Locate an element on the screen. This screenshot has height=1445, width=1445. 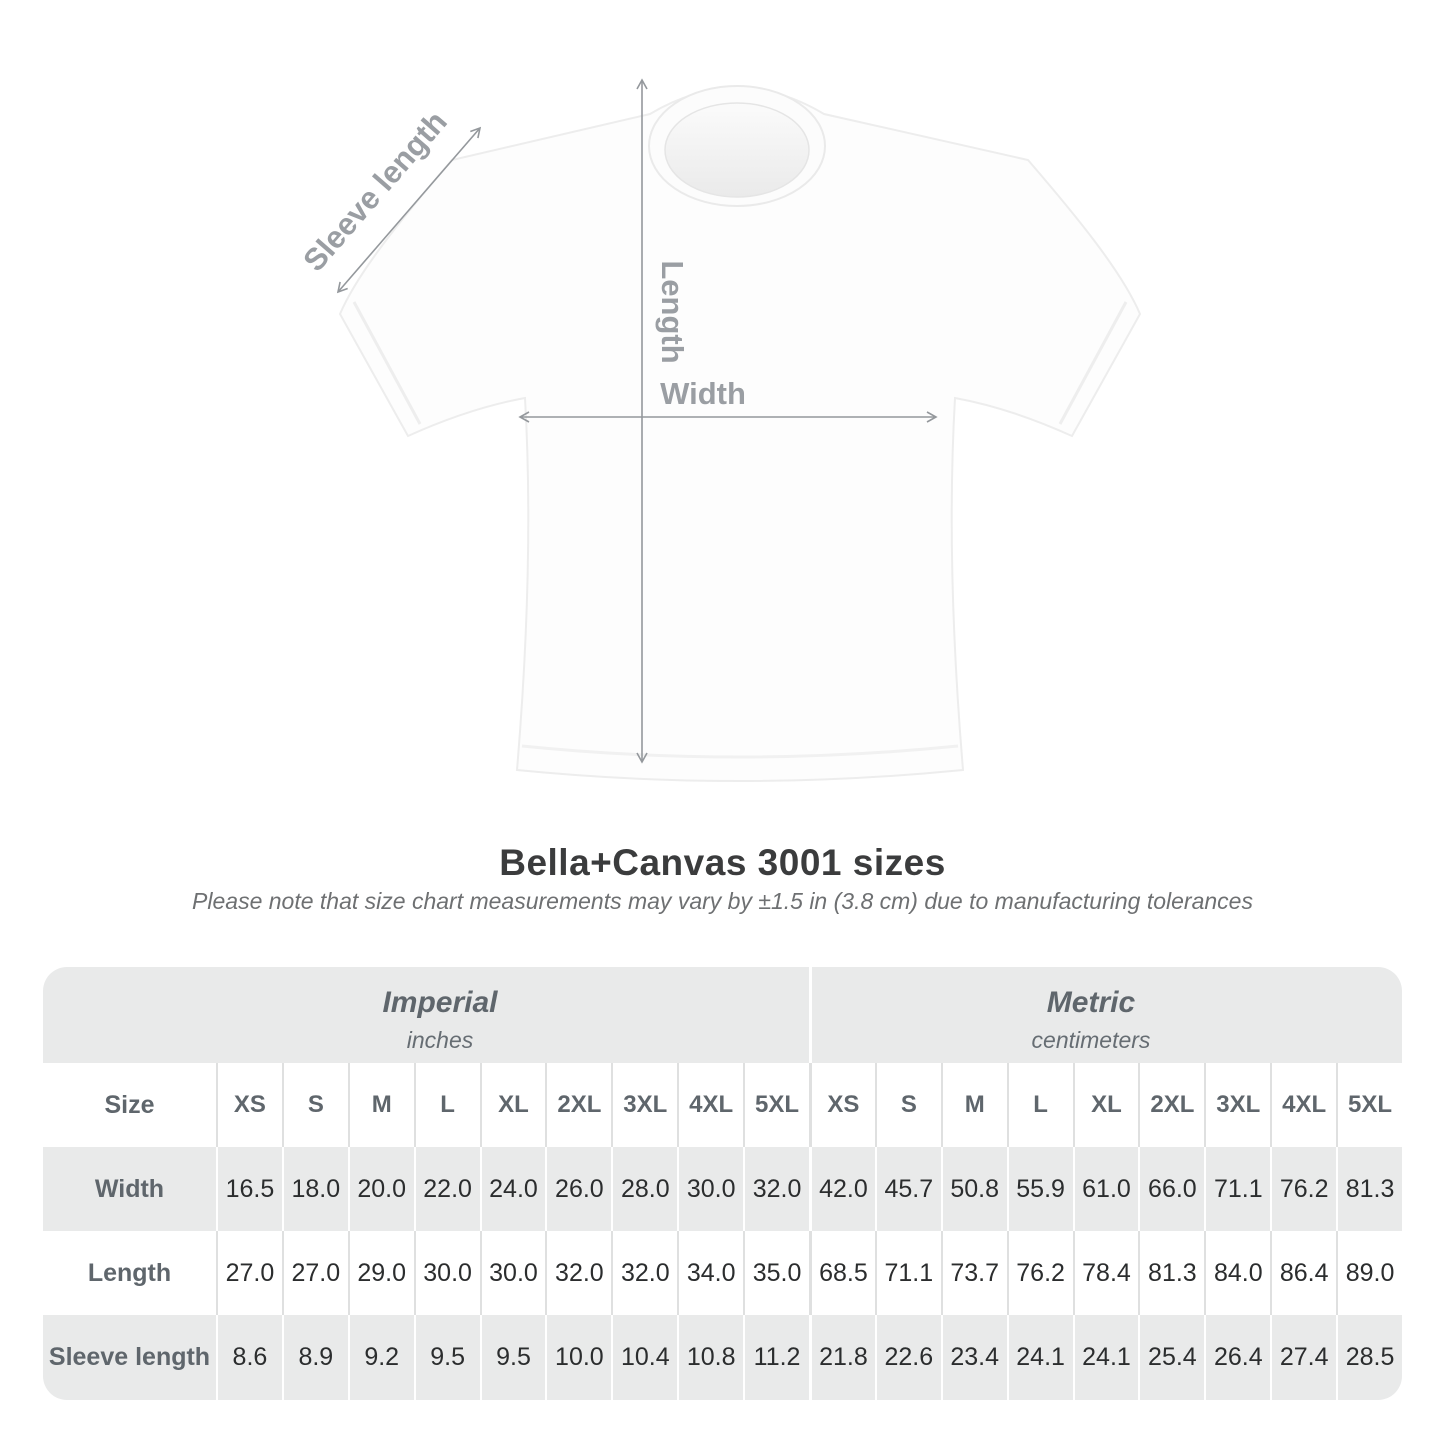
value-cell: 28.0 is located at coordinates (644, 1189).